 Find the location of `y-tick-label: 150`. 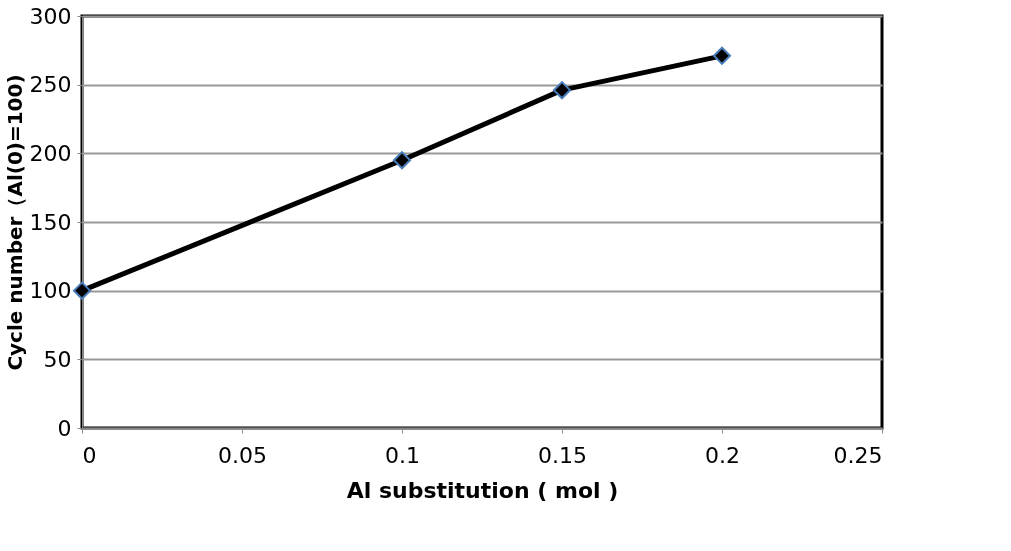

y-tick-label: 150 is located at coordinates (50, 222).